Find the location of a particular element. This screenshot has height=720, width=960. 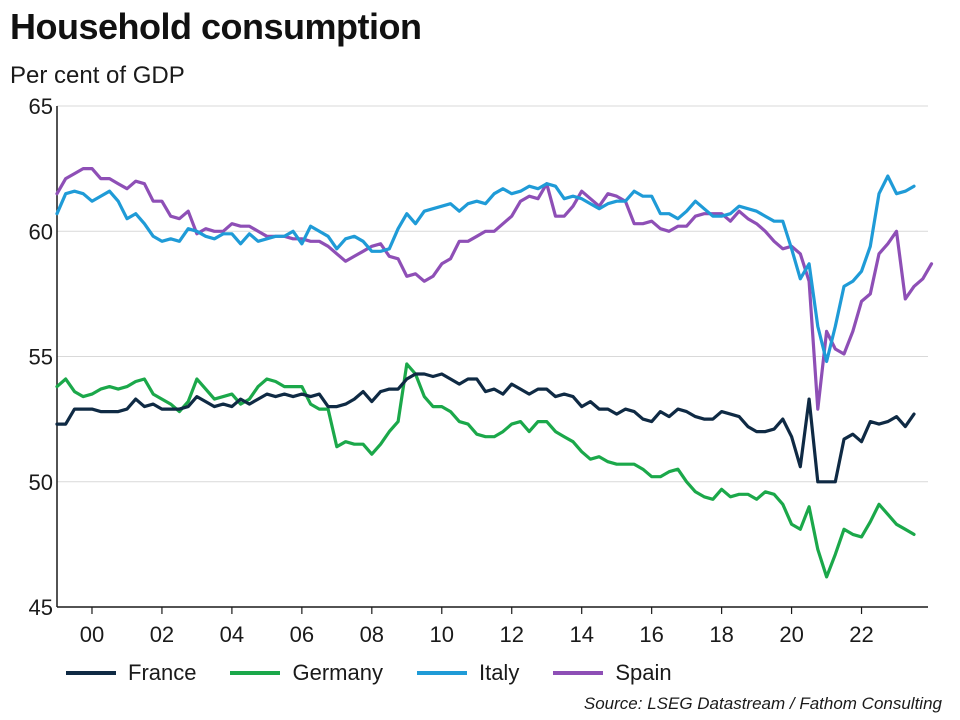

y-axis: 45 50 55 60 65 is located at coordinates (41, 357).